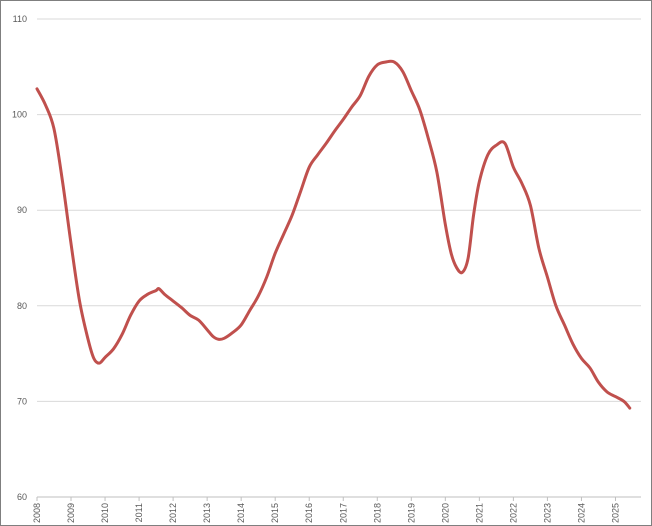 The width and height of the screenshot is (652, 526). I want to click on x-tick-label: 2018, so click(377, 513).